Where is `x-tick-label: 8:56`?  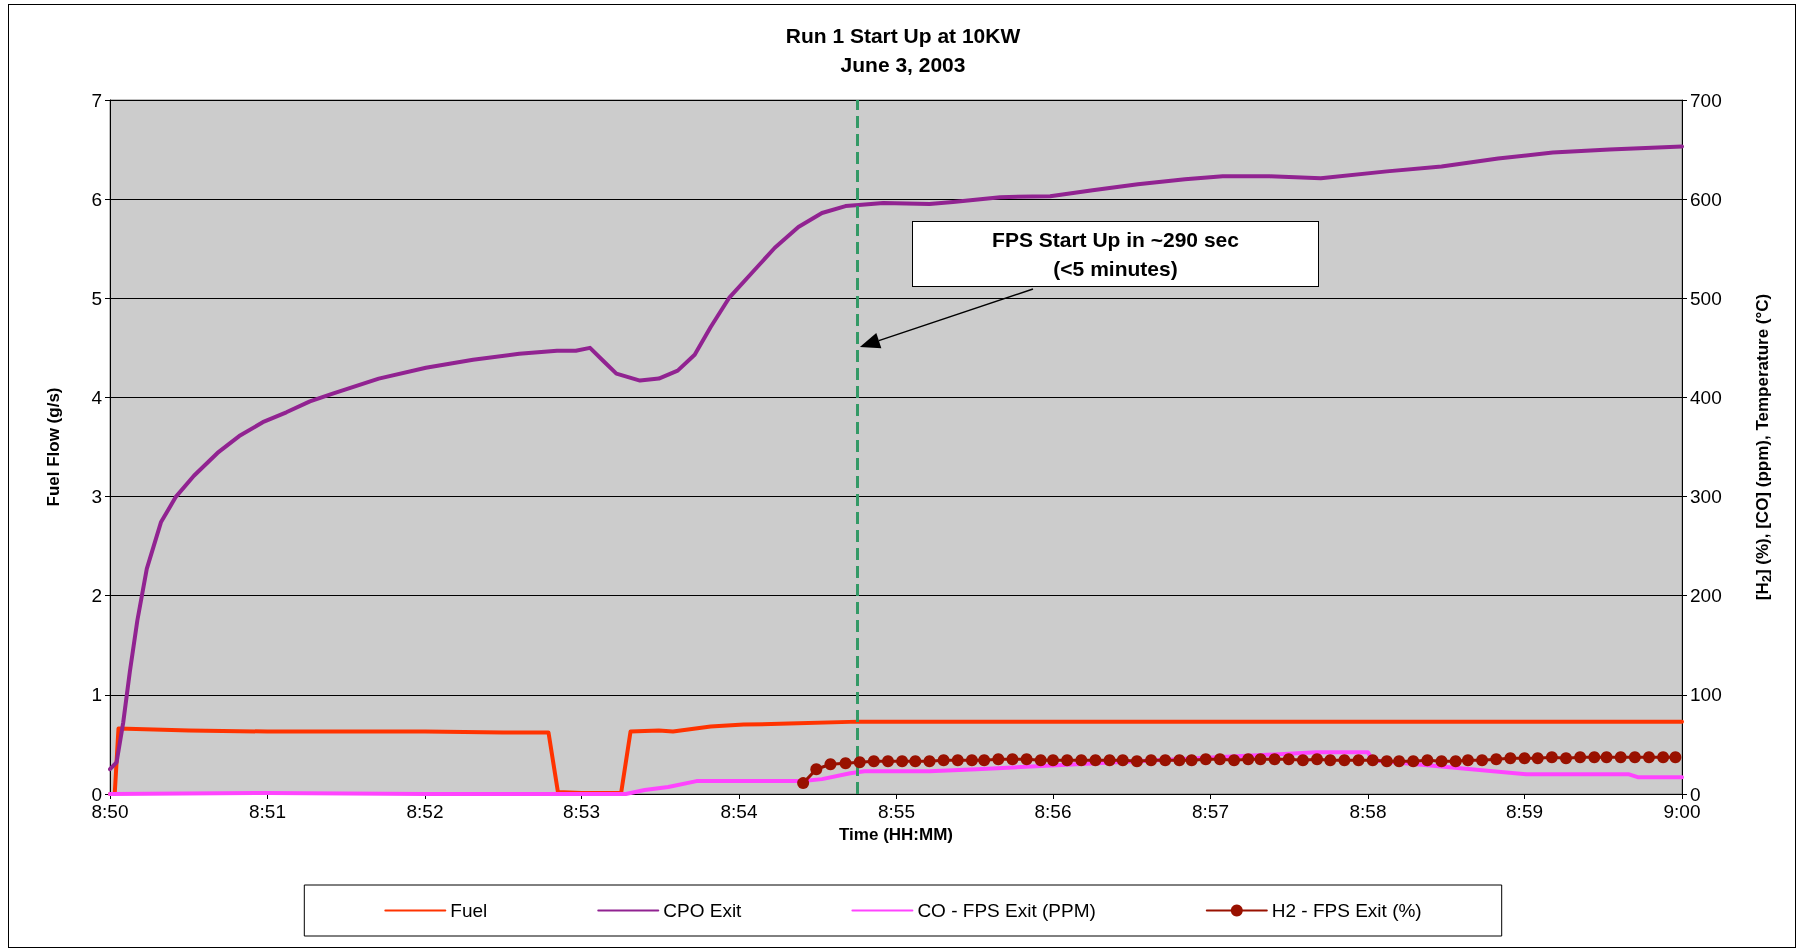
x-tick-label: 8:56 is located at coordinates (1053, 811).